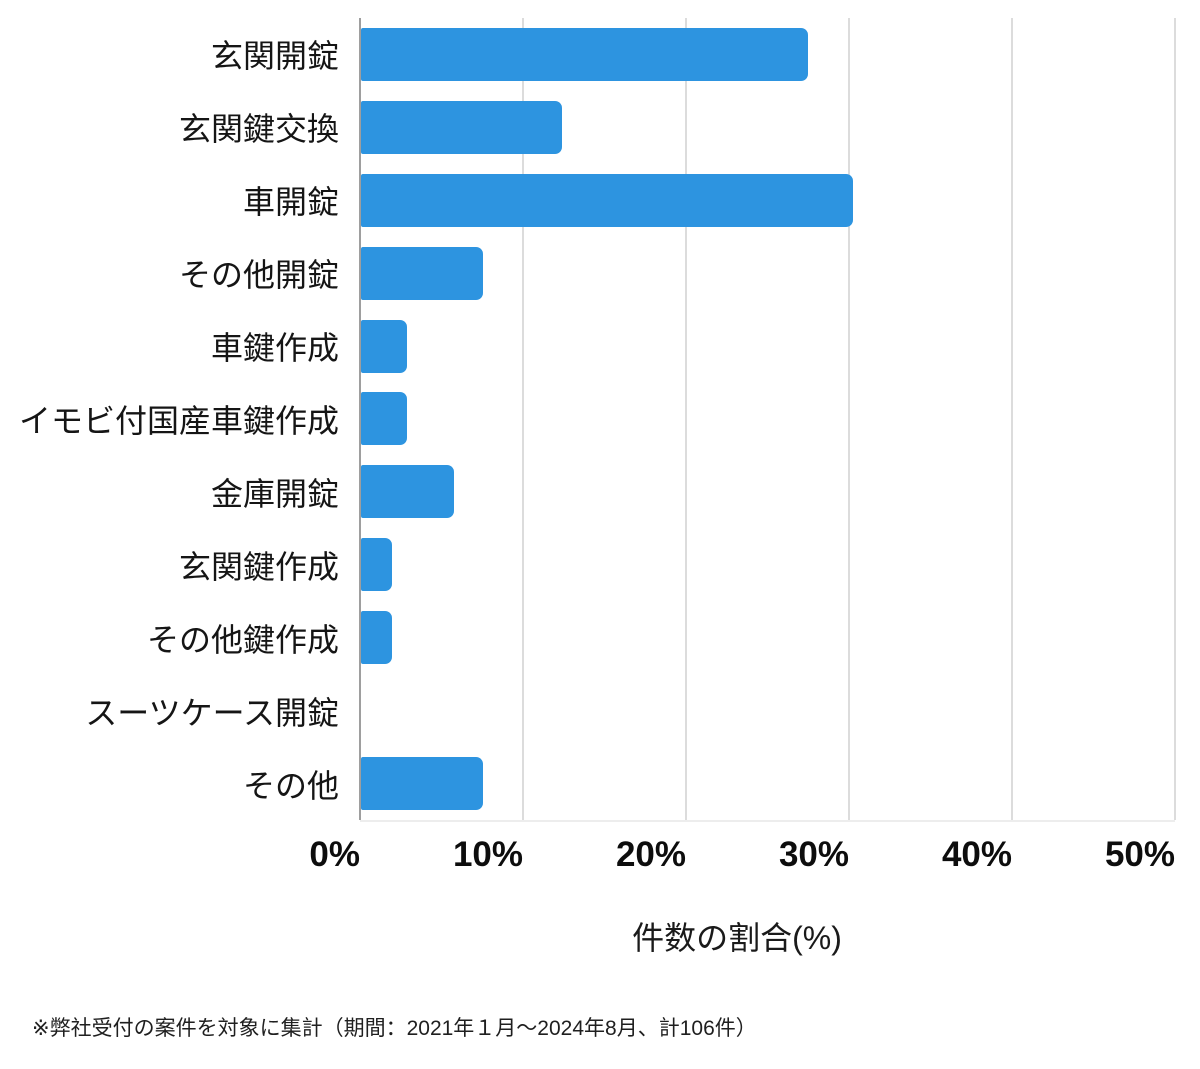 The image size is (1200, 1069). I want to click on y-axis-line, so click(360, 419).